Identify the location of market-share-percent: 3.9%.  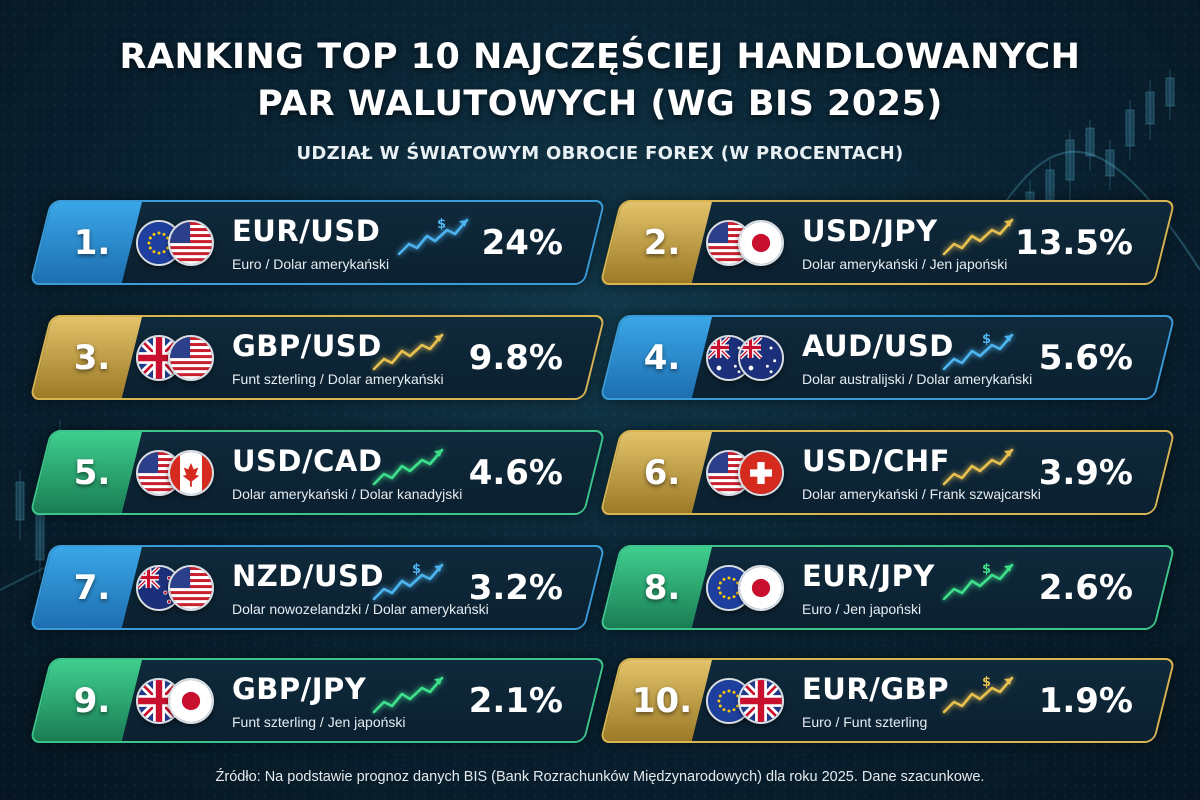
(1085, 472).